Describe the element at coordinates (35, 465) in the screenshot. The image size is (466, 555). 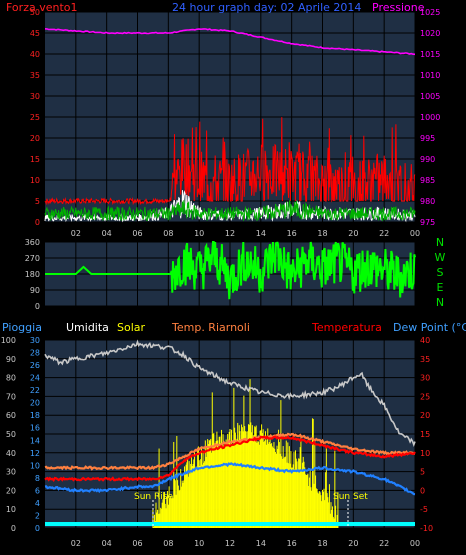
I see `rain-tick-label: 10` at that location.